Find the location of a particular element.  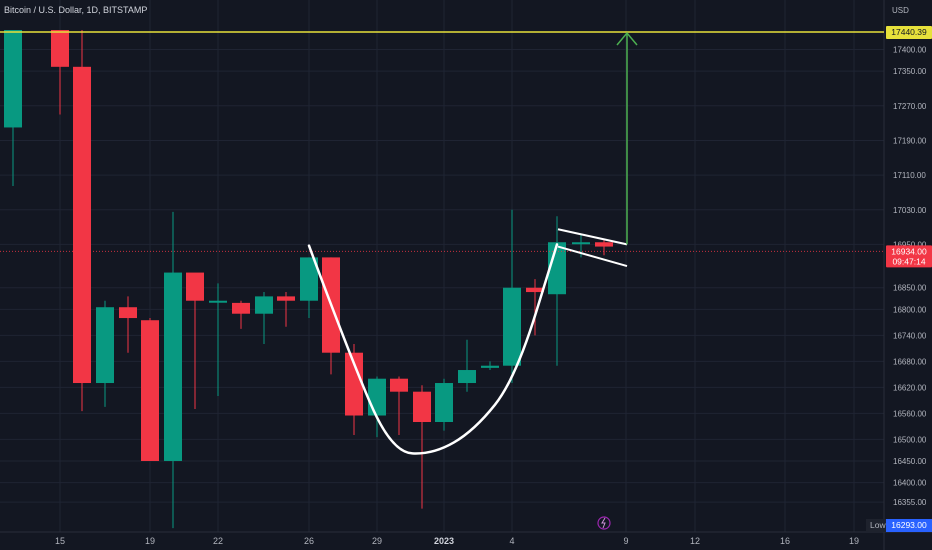

flag-bottom-line is located at coordinates (592, 256).